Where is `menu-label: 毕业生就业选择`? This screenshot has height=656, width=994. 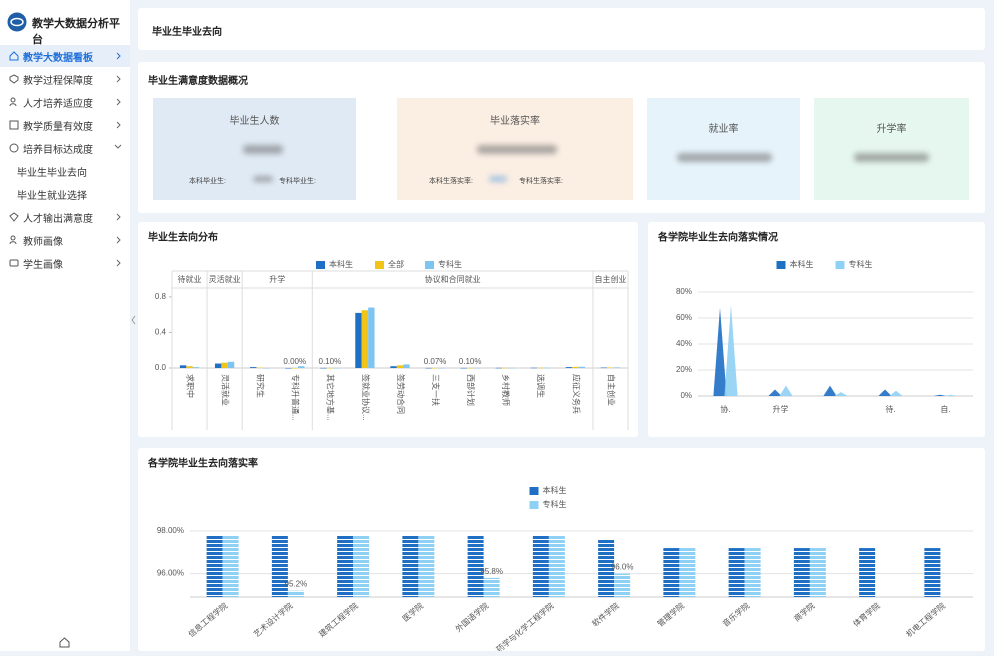
menu-label: 毕业生就业选择 is located at coordinates (52, 196).